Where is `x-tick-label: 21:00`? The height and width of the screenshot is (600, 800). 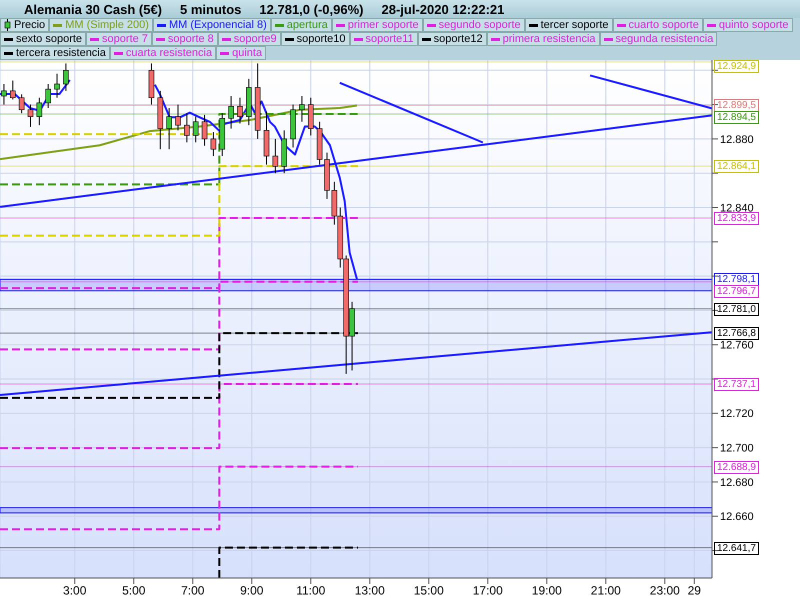 x-tick-label: 21:00 is located at coordinates (606, 591).